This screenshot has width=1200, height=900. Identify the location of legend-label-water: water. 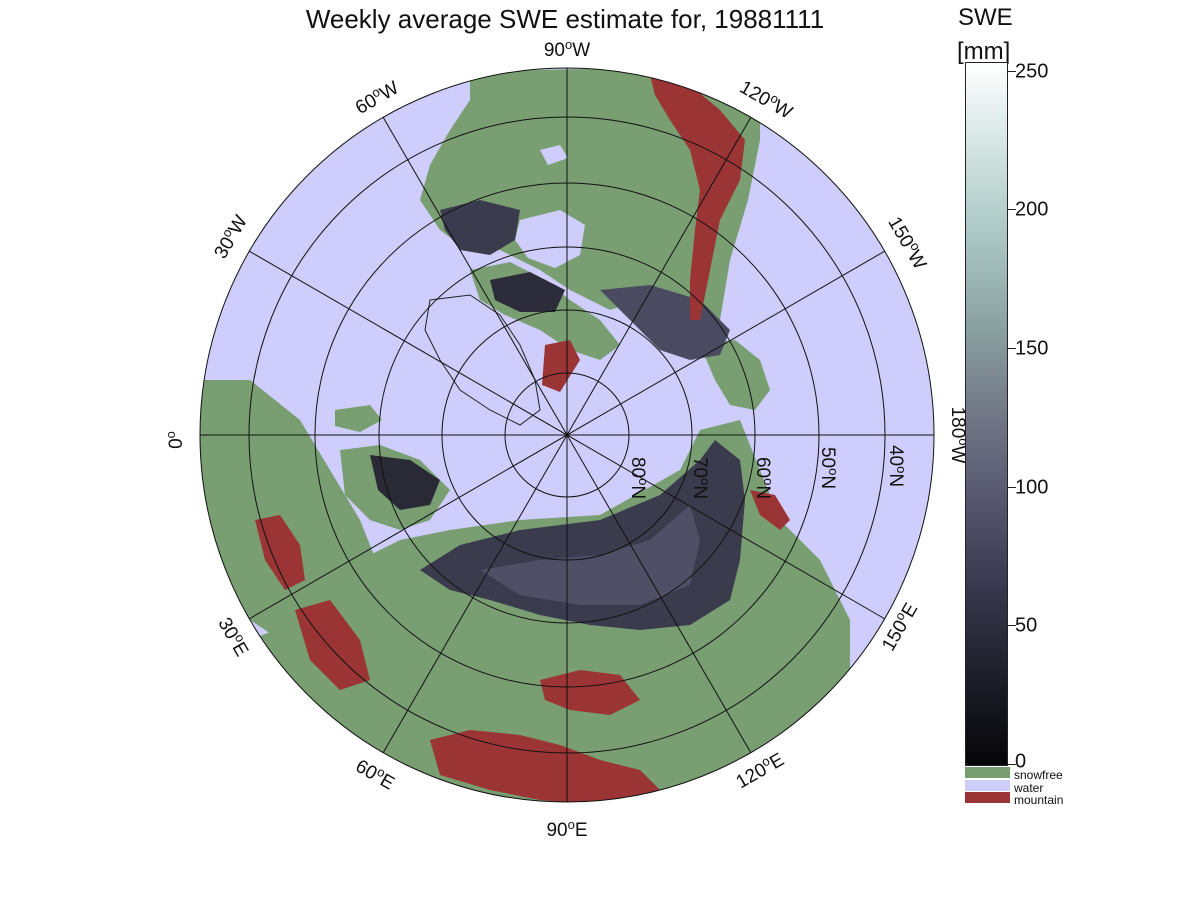
(1029, 788).